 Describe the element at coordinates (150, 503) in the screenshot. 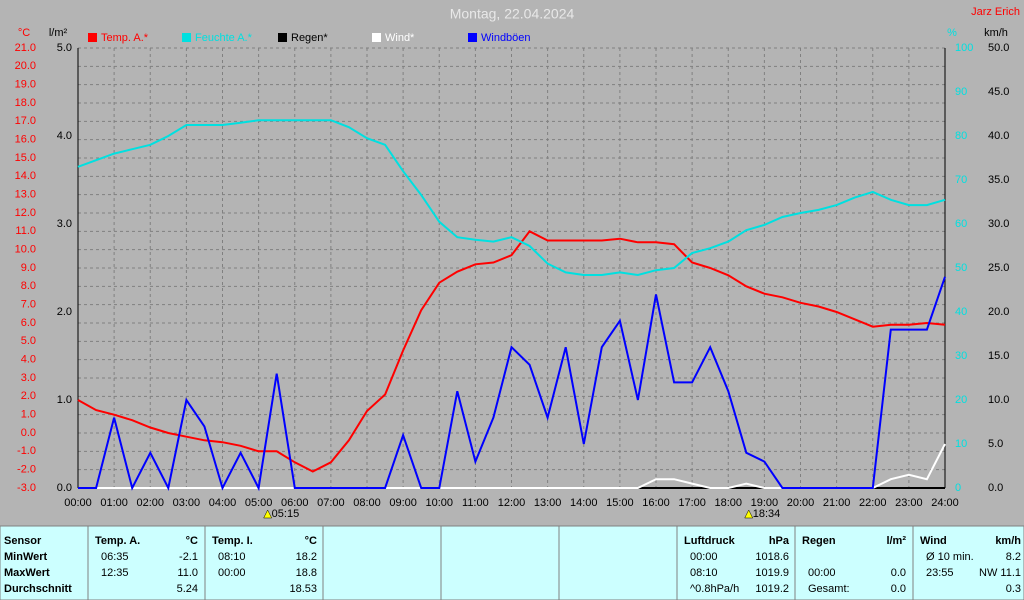

I see `x-tick-label: 02:00` at that location.